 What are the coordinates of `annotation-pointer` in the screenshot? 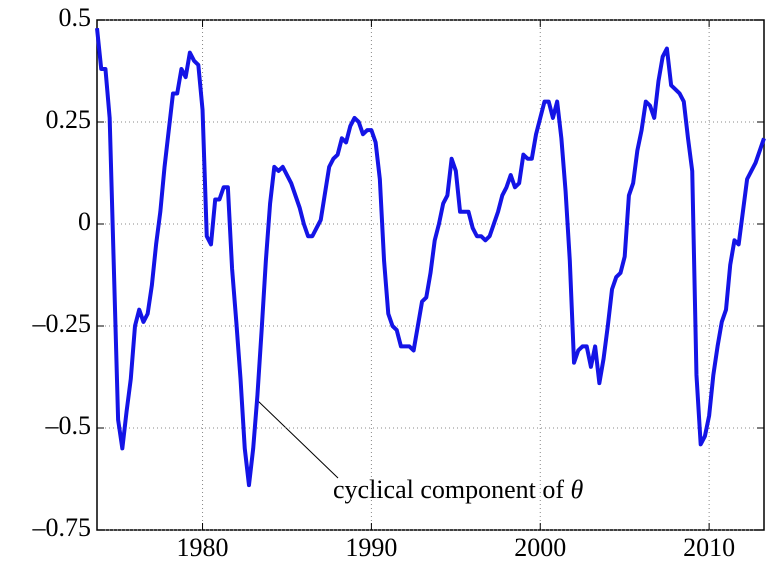 It's located at (297, 439).